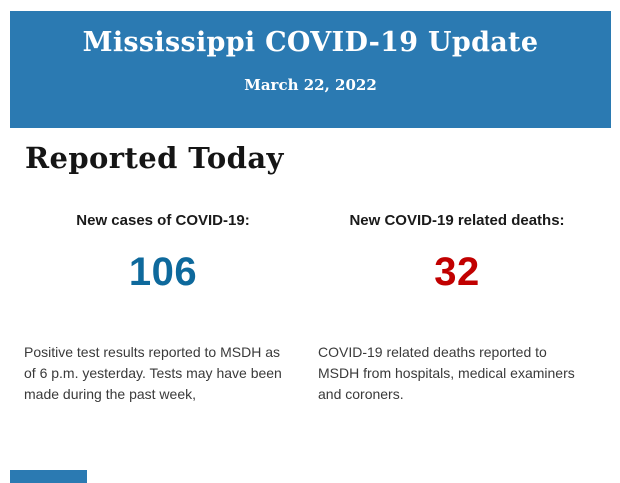  What do you see at coordinates (457, 271) in the screenshot?
I see `deaths-value: 32` at bounding box center [457, 271].